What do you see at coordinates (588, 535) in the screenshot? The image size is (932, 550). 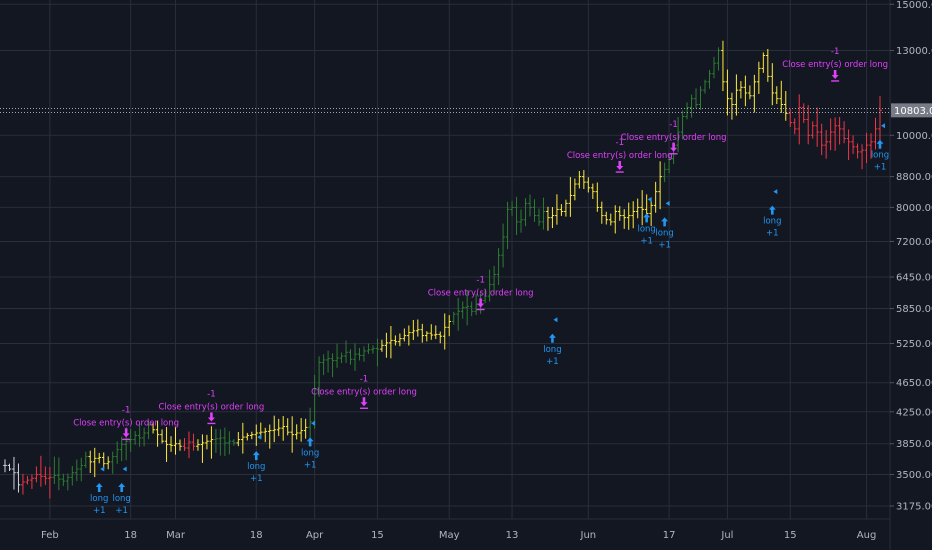 I see `time-axis-label: Jun` at bounding box center [588, 535].